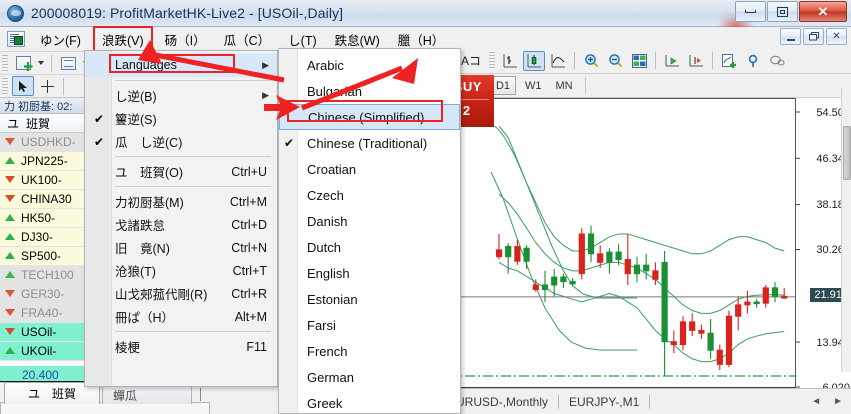 The image size is (851, 414). I want to click on language-menu-item: Danish, so click(369, 221).